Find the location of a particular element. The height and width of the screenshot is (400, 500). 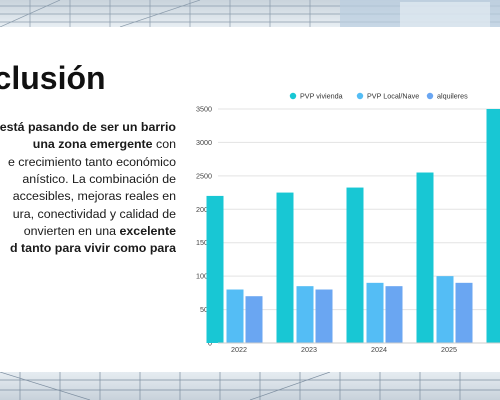

x-tick-label: 2023 is located at coordinates (309, 349).